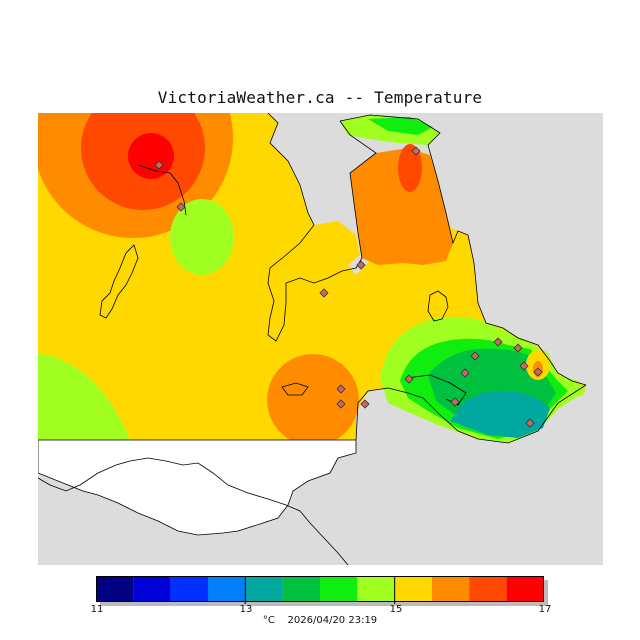 Image resolution: width=640 pixels, height=640 pixels. Describe the element at coordinates (162, 190) in the screenshot. I see `inlet-line` at that location.